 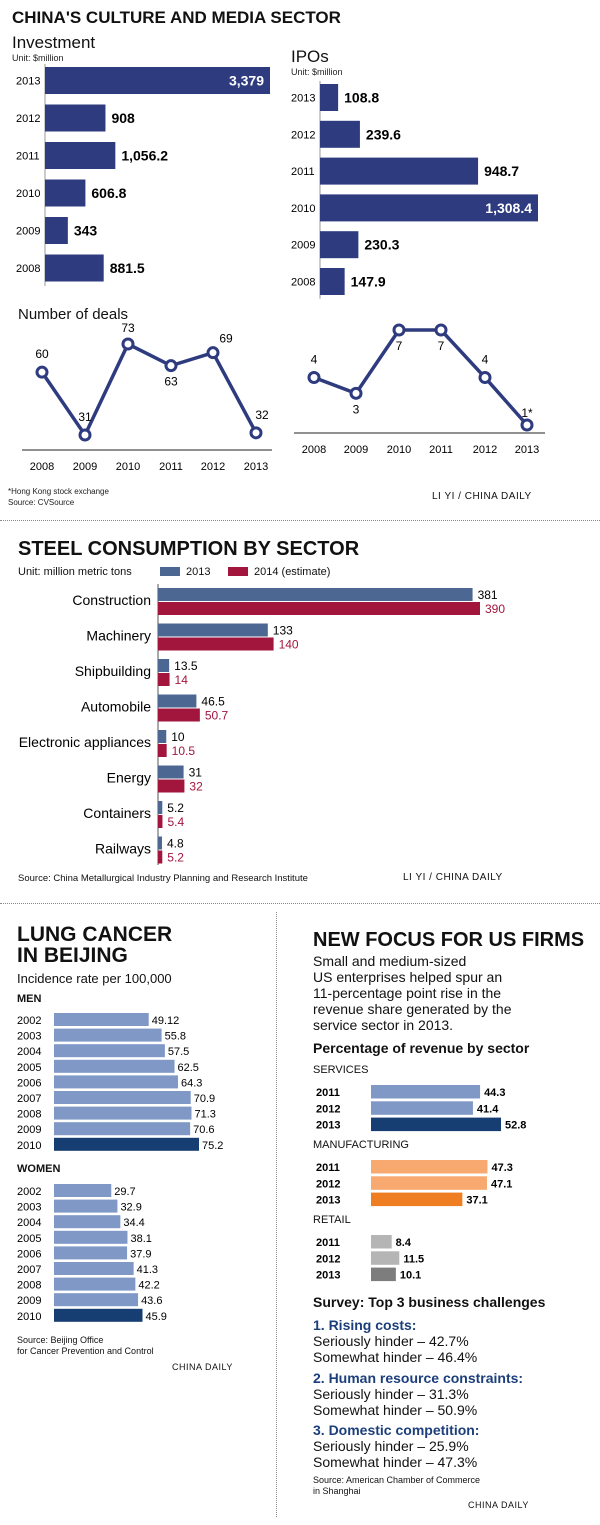 What do you see at coordinates (29, 1317) in the screenshot?
I see `lung-year-label: 2010` at bounding box center [29, 1317].